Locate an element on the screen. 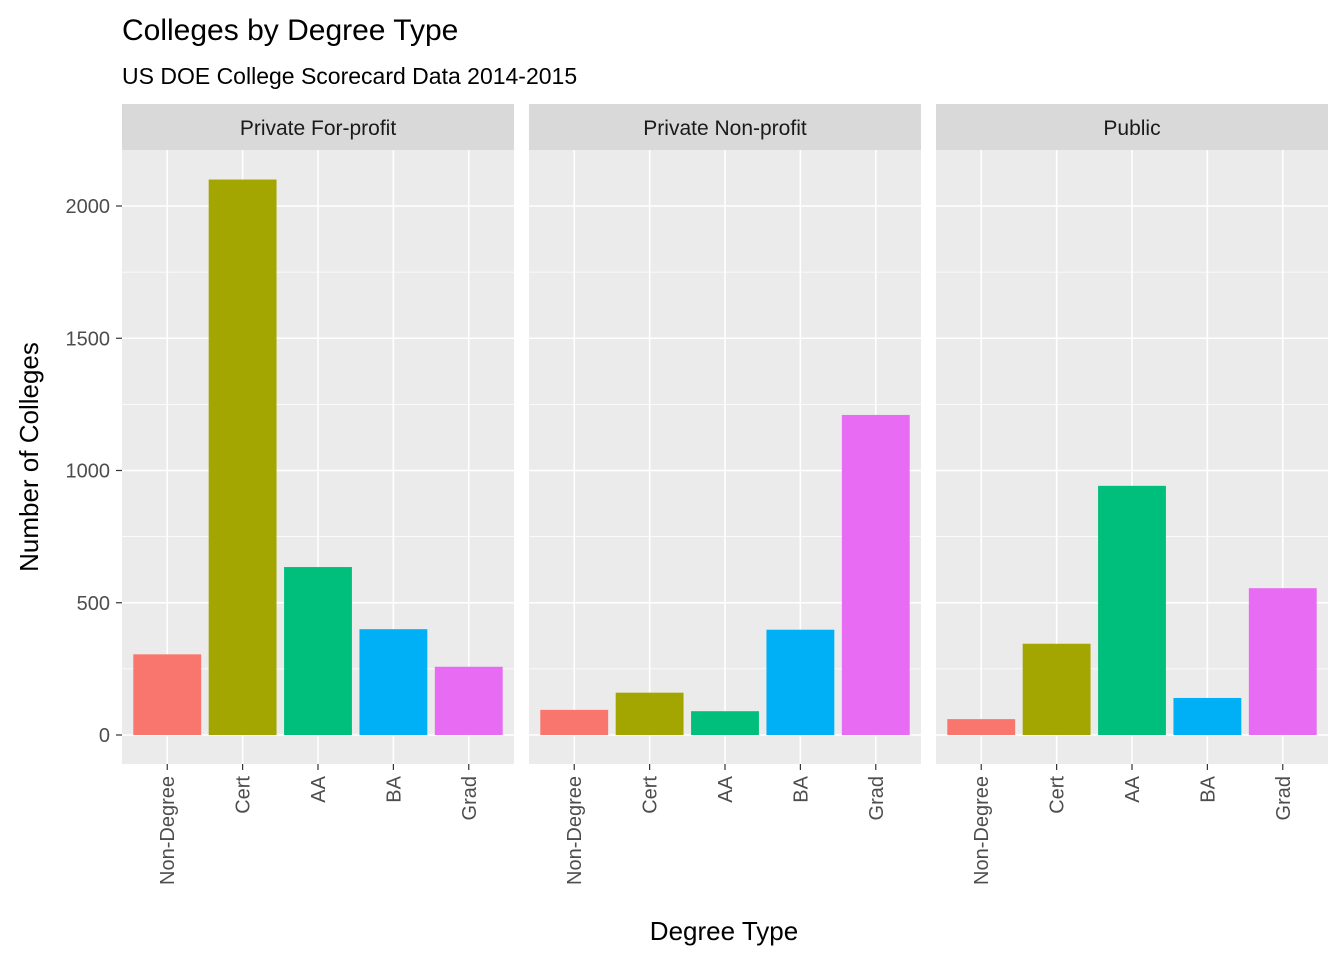  facet-strip-label: Private Non-profit is located at coordinates (725, 128).